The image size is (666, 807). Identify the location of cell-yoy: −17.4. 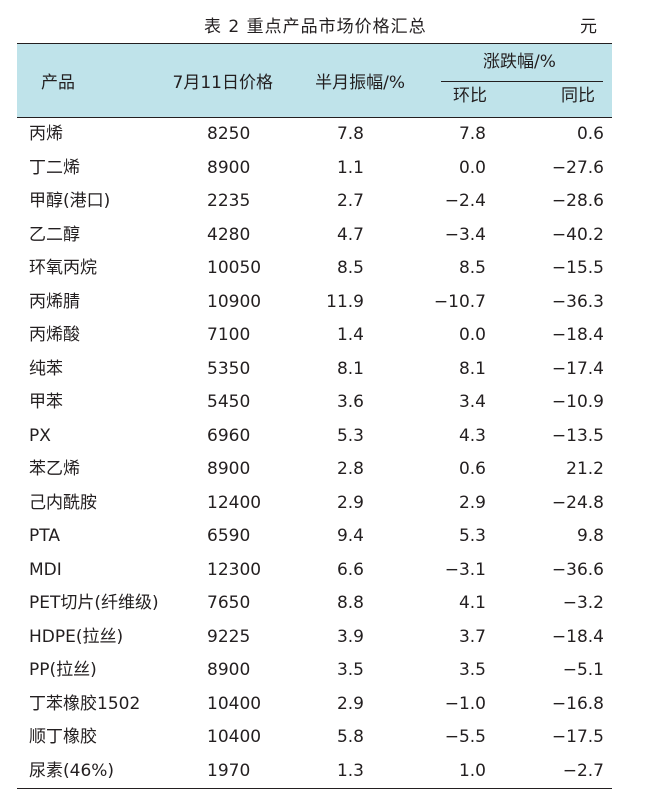
(577, 368).